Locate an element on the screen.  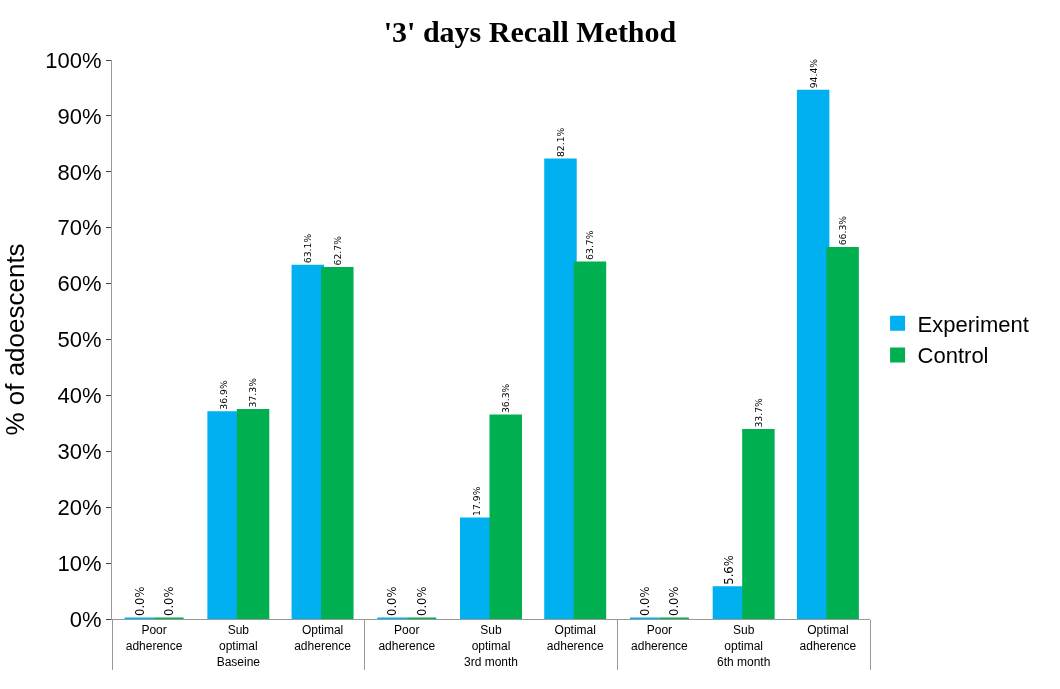
data-label: 66.3% is located at coordinates (842, 230).